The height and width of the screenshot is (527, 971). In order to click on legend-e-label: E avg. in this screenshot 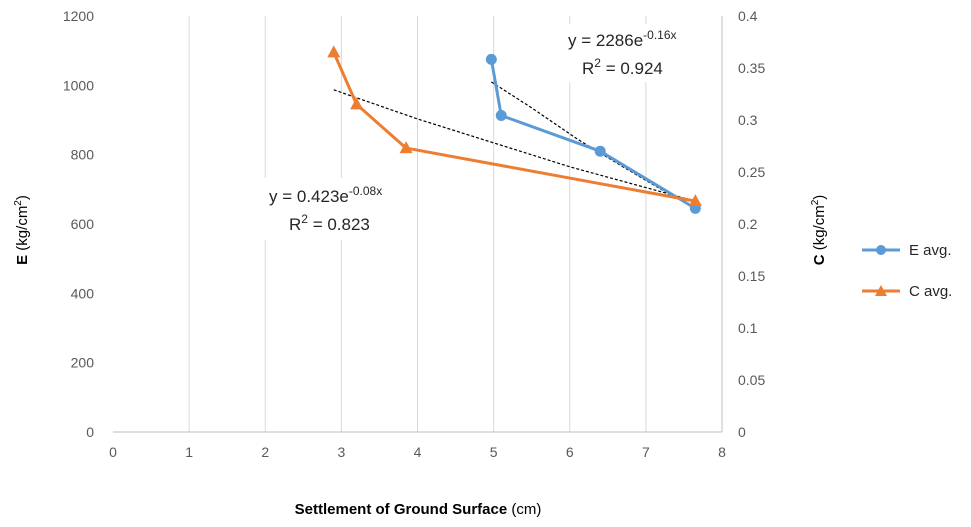, I will do `click(930, 250)`.